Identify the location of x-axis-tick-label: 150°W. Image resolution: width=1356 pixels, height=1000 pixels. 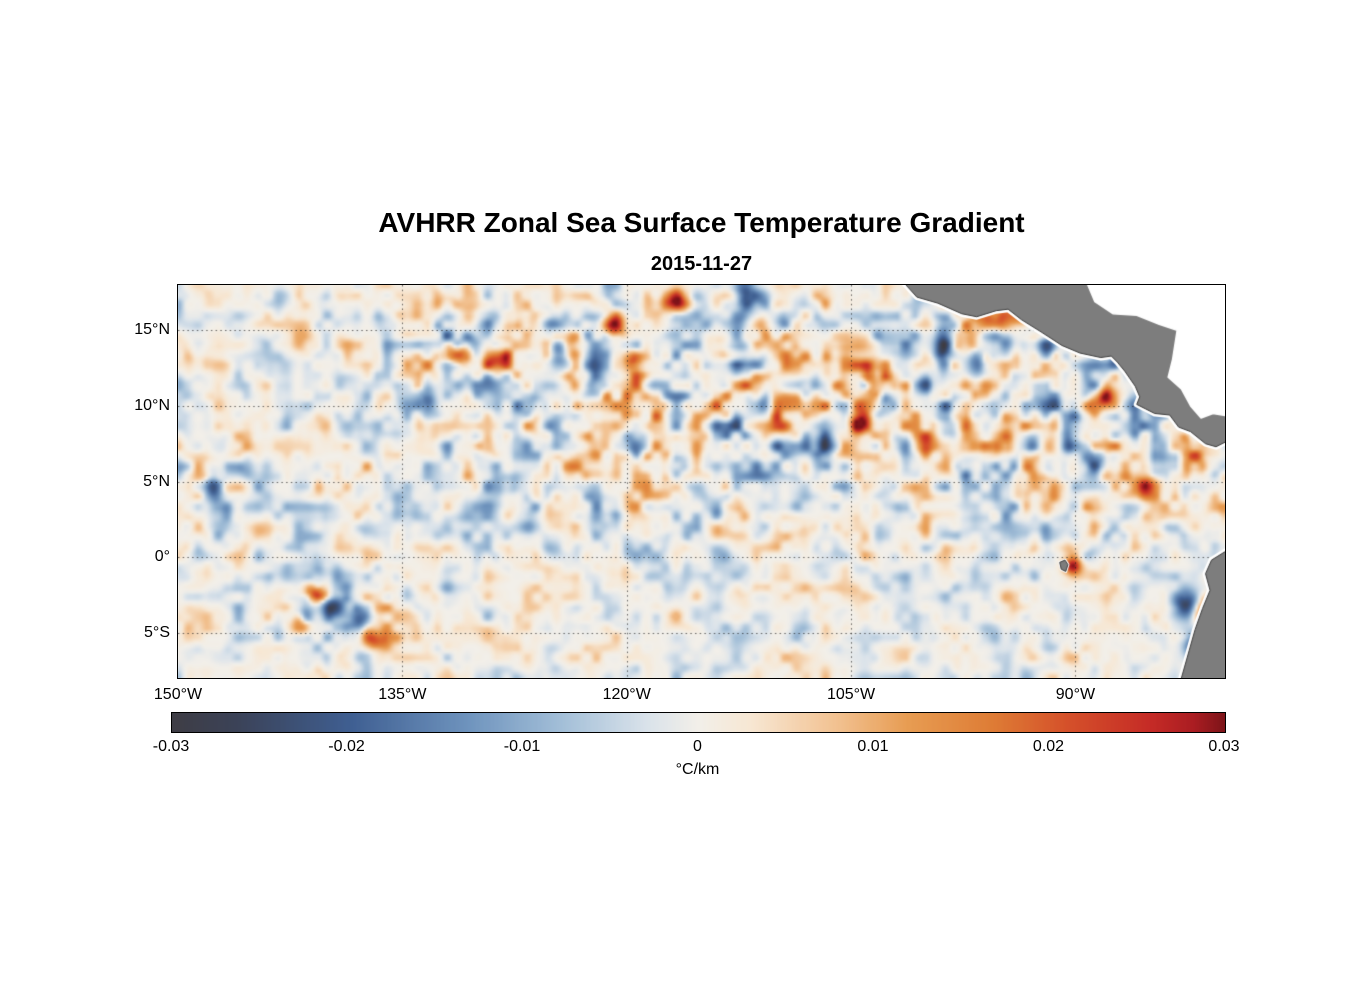
(178, 694).